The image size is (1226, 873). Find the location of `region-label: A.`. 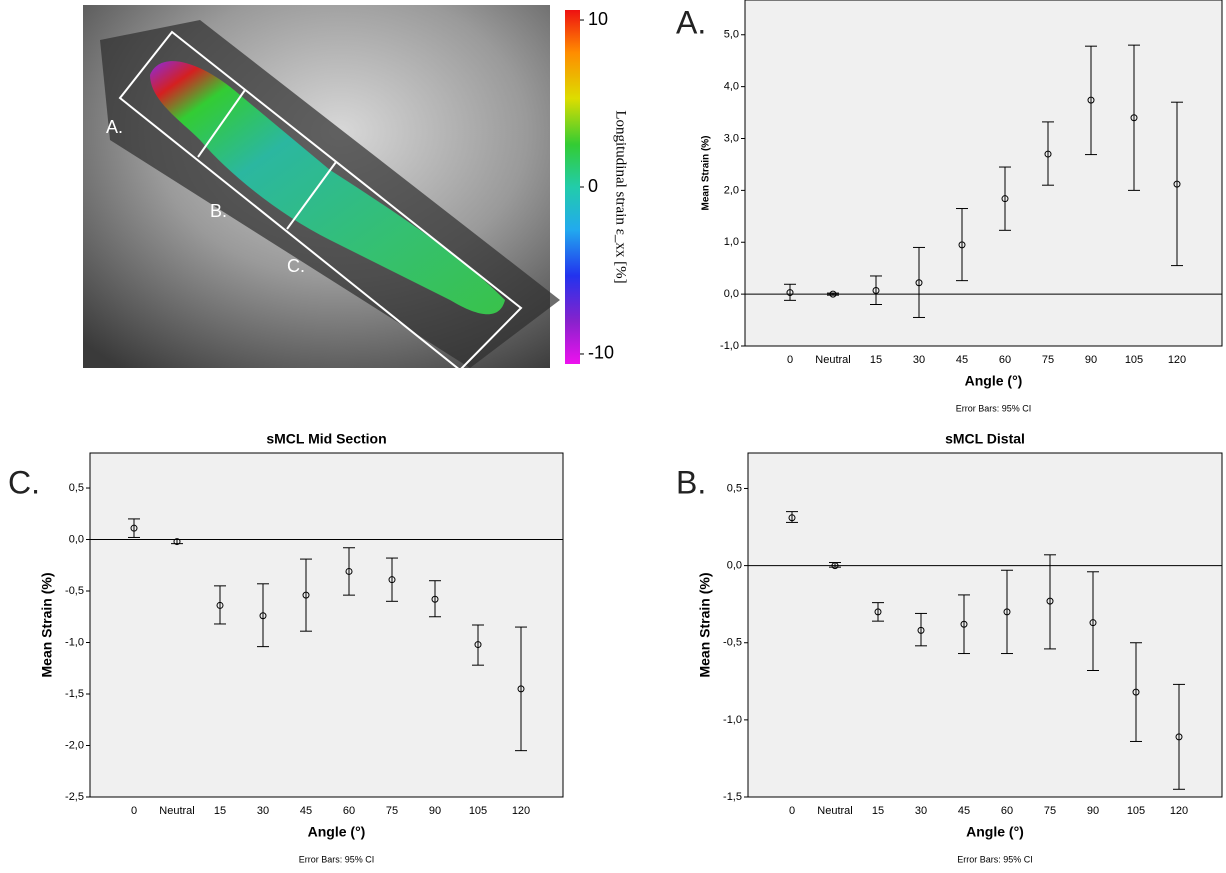

region-label: A. is located at coordinates (114, 127).